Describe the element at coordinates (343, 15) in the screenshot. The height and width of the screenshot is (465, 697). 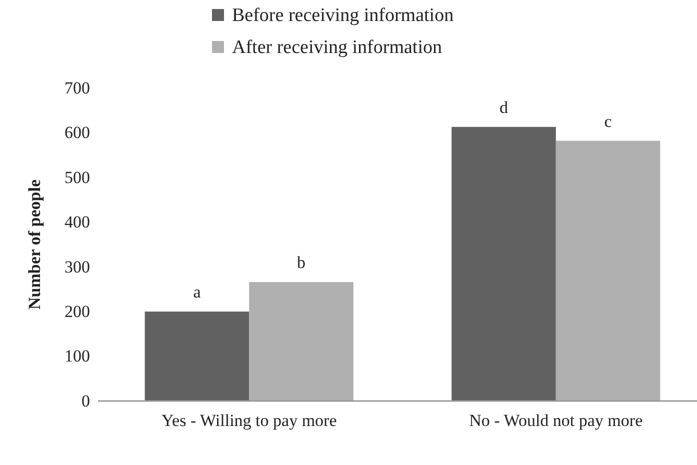
I see `legend-label: Before receiving information` at that location.